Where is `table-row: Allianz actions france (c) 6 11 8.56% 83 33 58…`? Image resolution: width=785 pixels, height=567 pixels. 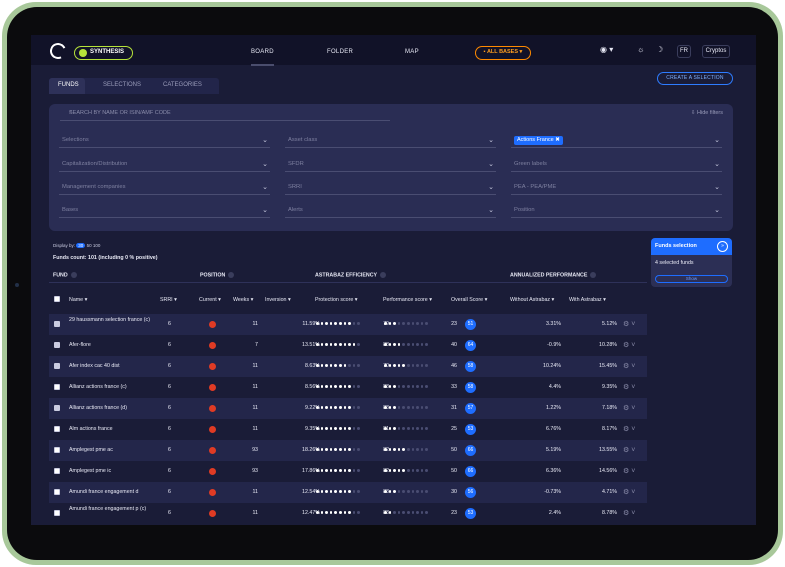 table-row: Allianz actions france (c) 6 11 8.56% 83 33 58… is located at coordinates (348, 387).